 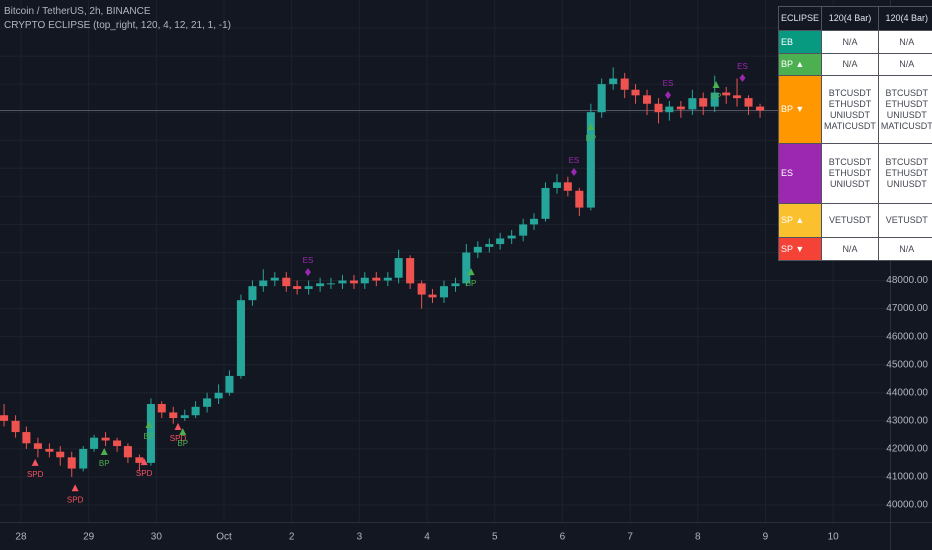 What do you see at coordinates (495, 537) in the screenshot?
I see `x-tick-label: 5` at bounding box center [495, 537].